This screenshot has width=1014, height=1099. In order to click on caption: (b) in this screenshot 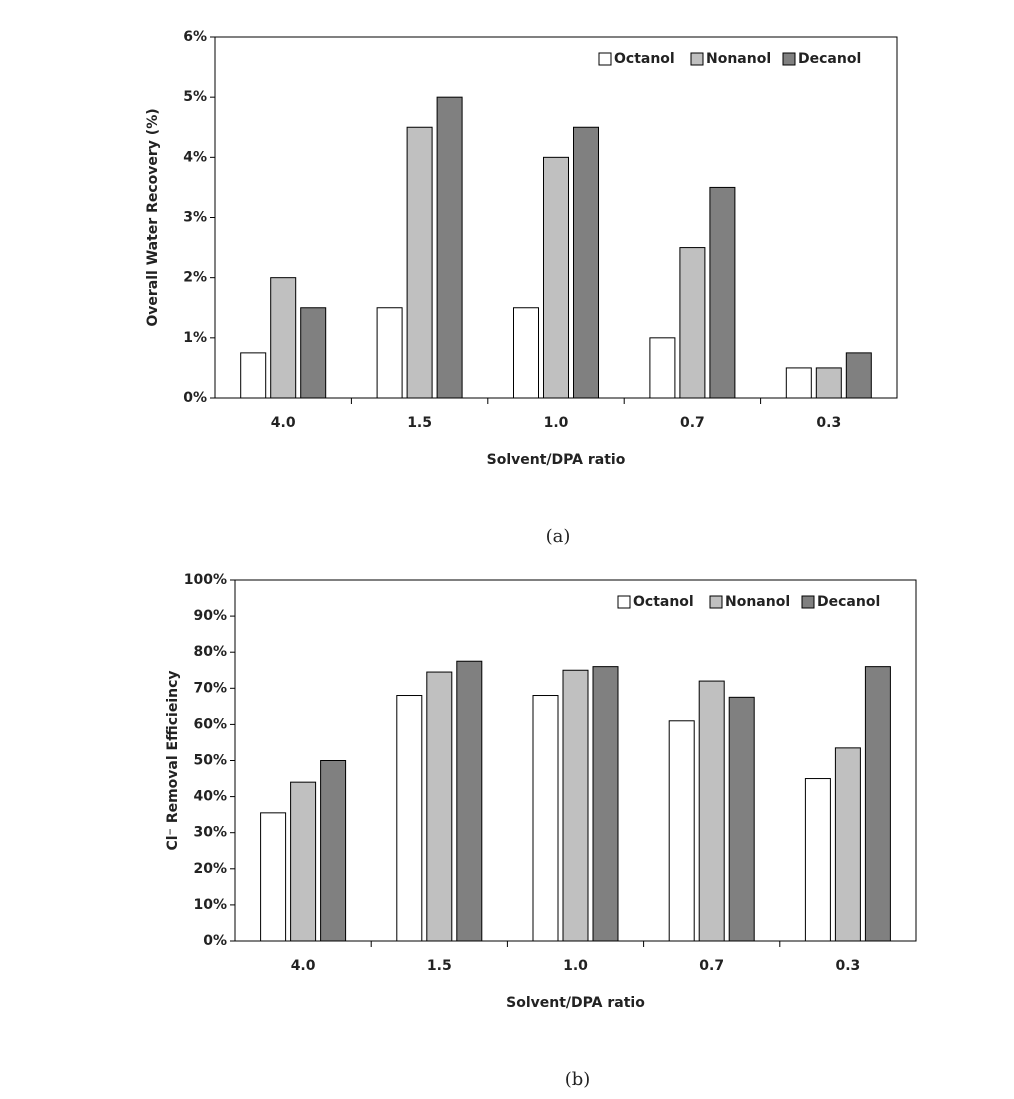, I will do `click(578, 1079)`.